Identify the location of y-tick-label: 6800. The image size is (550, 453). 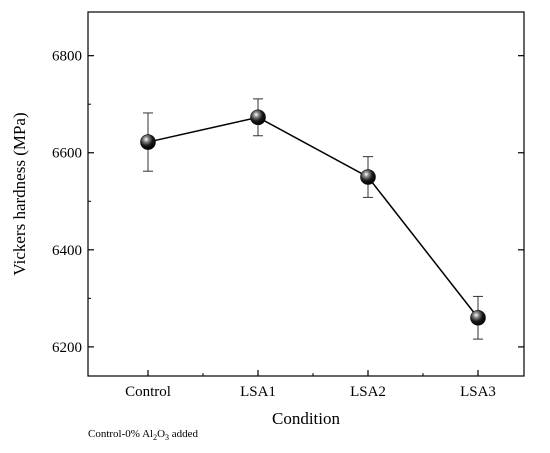
(67, 57).